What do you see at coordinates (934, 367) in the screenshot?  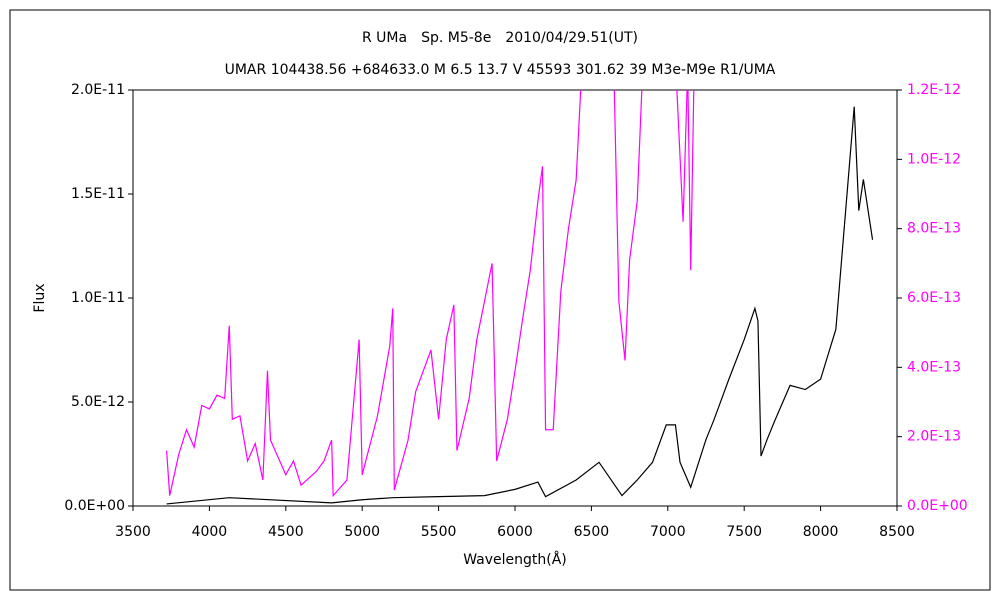 I see `y2-tick-label: 4.0E-13` at bounding box center [934, 367].